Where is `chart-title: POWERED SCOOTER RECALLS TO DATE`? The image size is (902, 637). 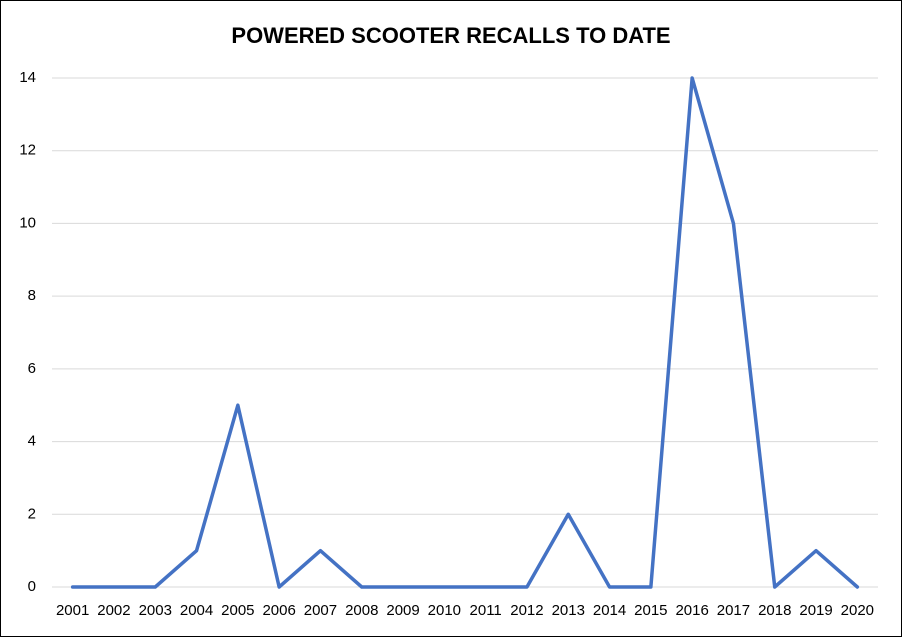 chart-title: POWERED SCOOTER RECALLS TO DATE is located at coordinates (450, 35).